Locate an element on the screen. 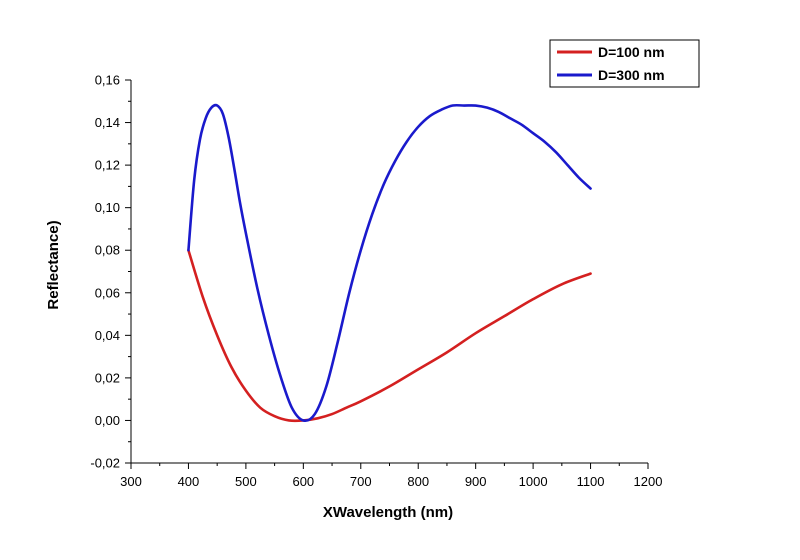 The height and width of the screenshot is (560, 800). x-tick-label: 400 is located at coordinates (189, 481).